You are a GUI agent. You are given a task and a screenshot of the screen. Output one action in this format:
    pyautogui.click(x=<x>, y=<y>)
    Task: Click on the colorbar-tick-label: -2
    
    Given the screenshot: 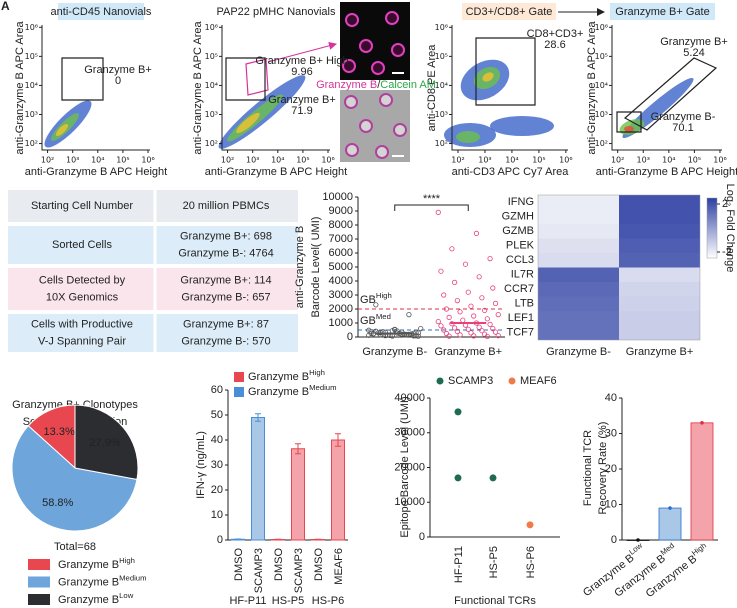 What is the action you would take?
    pyautogui.click(x=727, y=252)
    